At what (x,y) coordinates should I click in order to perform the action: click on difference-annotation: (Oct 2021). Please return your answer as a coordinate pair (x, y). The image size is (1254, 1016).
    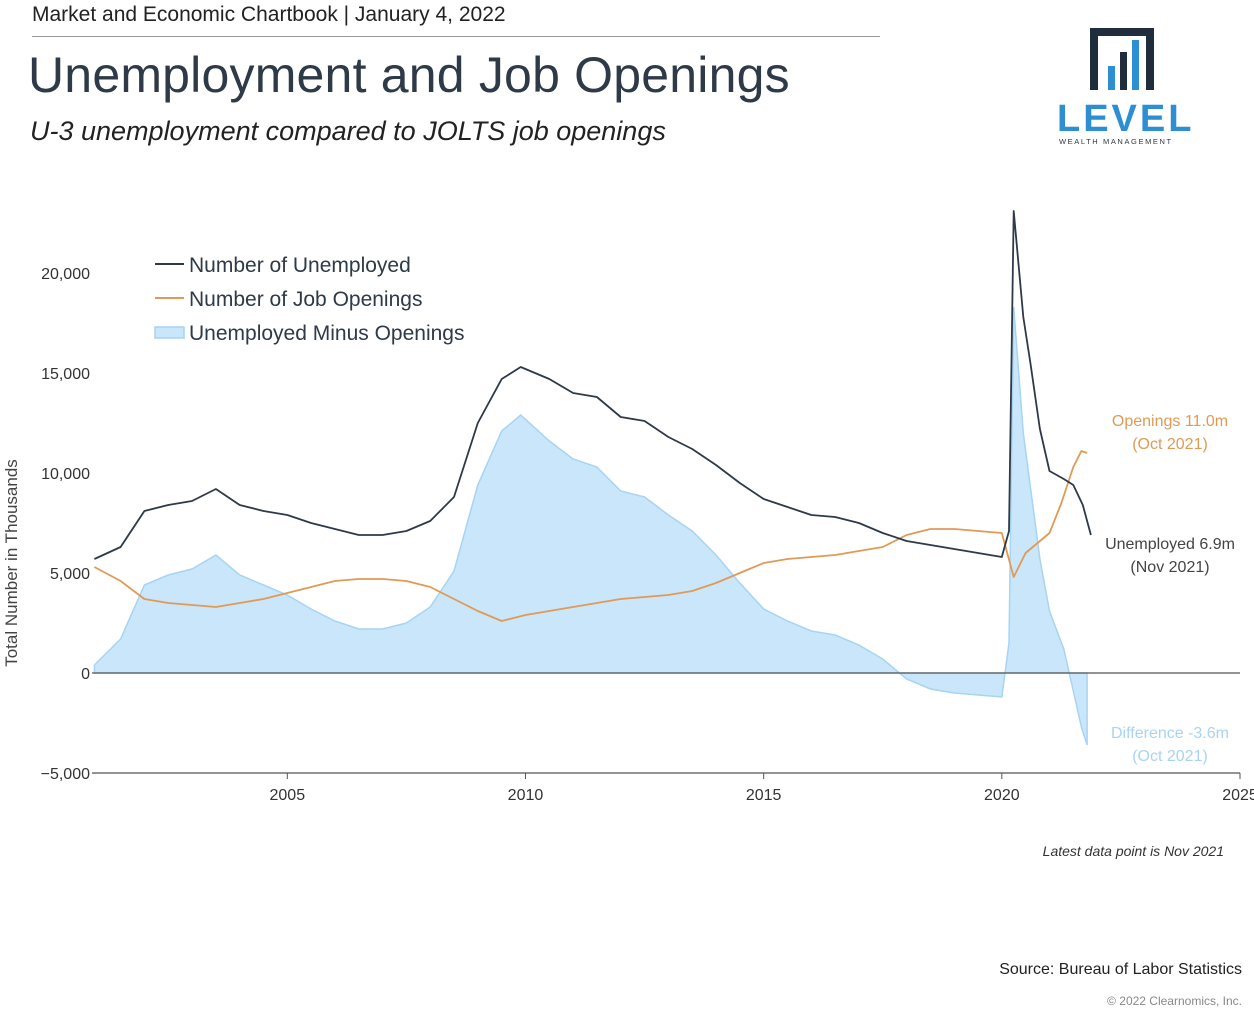
    Looking at the image, I should click on (1170, 756).